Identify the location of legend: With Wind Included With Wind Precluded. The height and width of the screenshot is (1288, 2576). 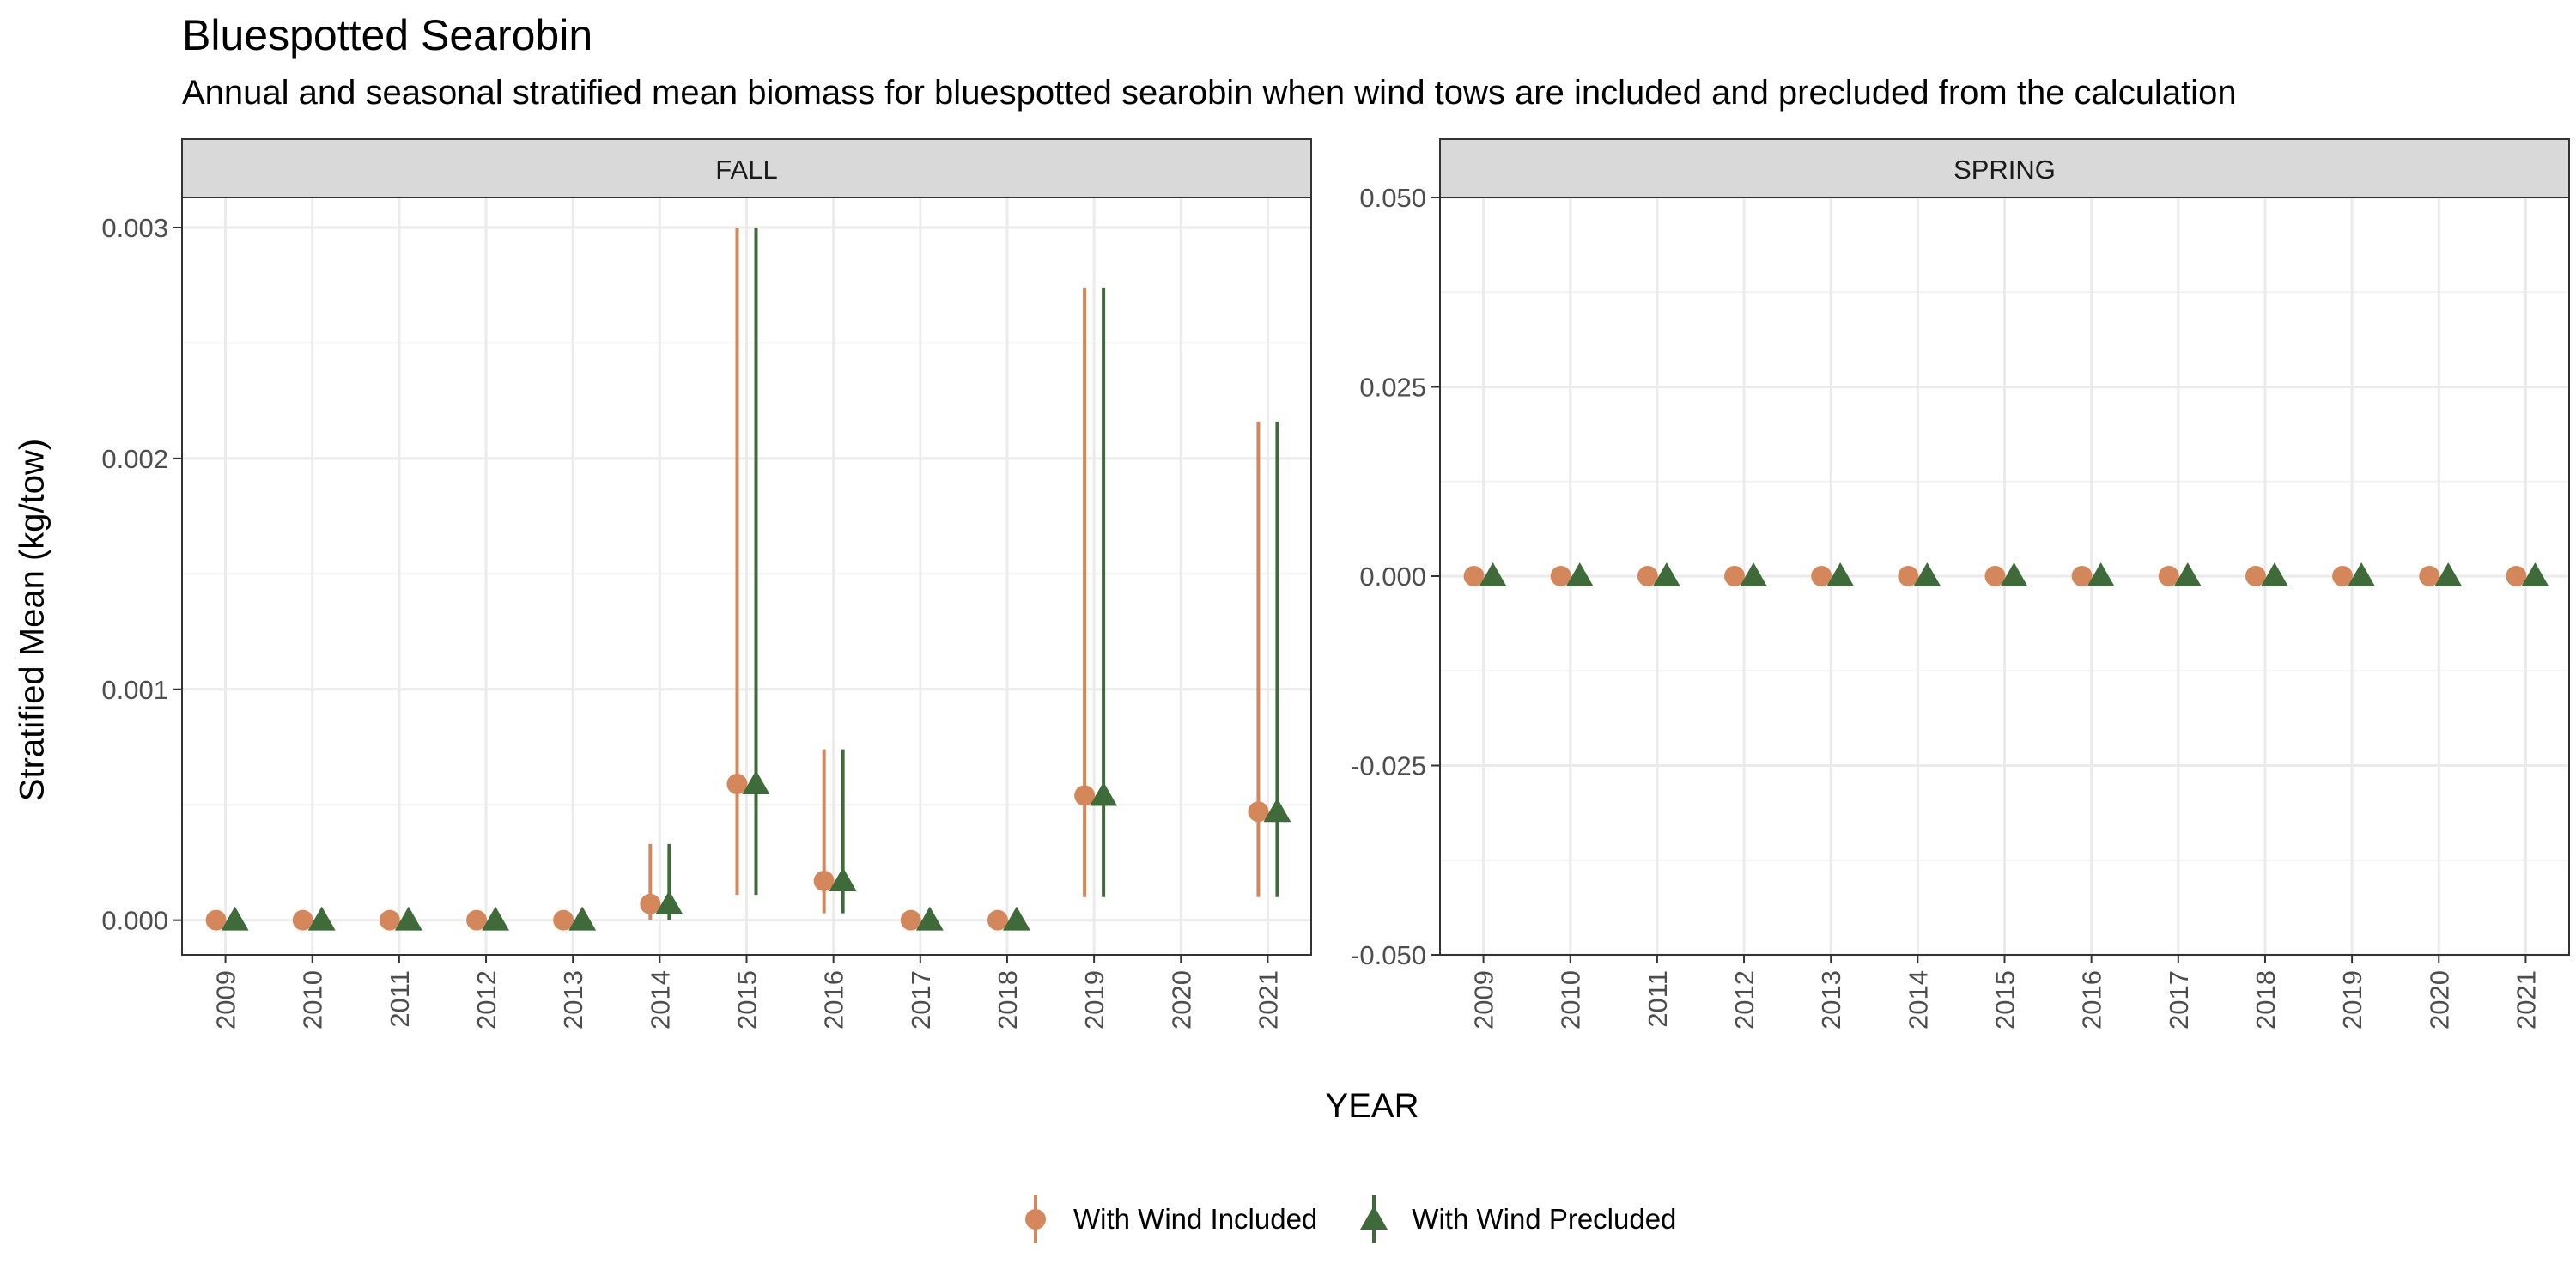
(1361, 1219).